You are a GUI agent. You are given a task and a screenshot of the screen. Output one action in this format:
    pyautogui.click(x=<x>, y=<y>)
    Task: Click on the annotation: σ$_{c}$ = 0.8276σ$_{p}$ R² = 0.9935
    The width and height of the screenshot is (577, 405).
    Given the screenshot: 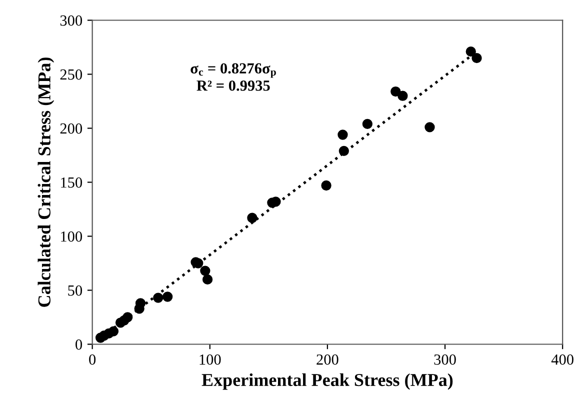 What is the action you would take?
    pyautogui.click(x=233, y=77)
    